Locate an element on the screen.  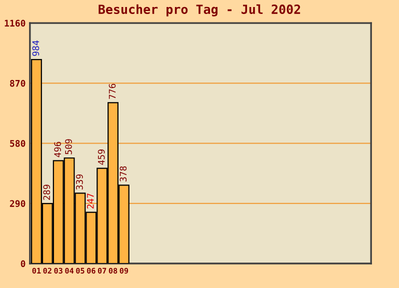
y-tick-label: 1160 is located at coordinates (15, 23).